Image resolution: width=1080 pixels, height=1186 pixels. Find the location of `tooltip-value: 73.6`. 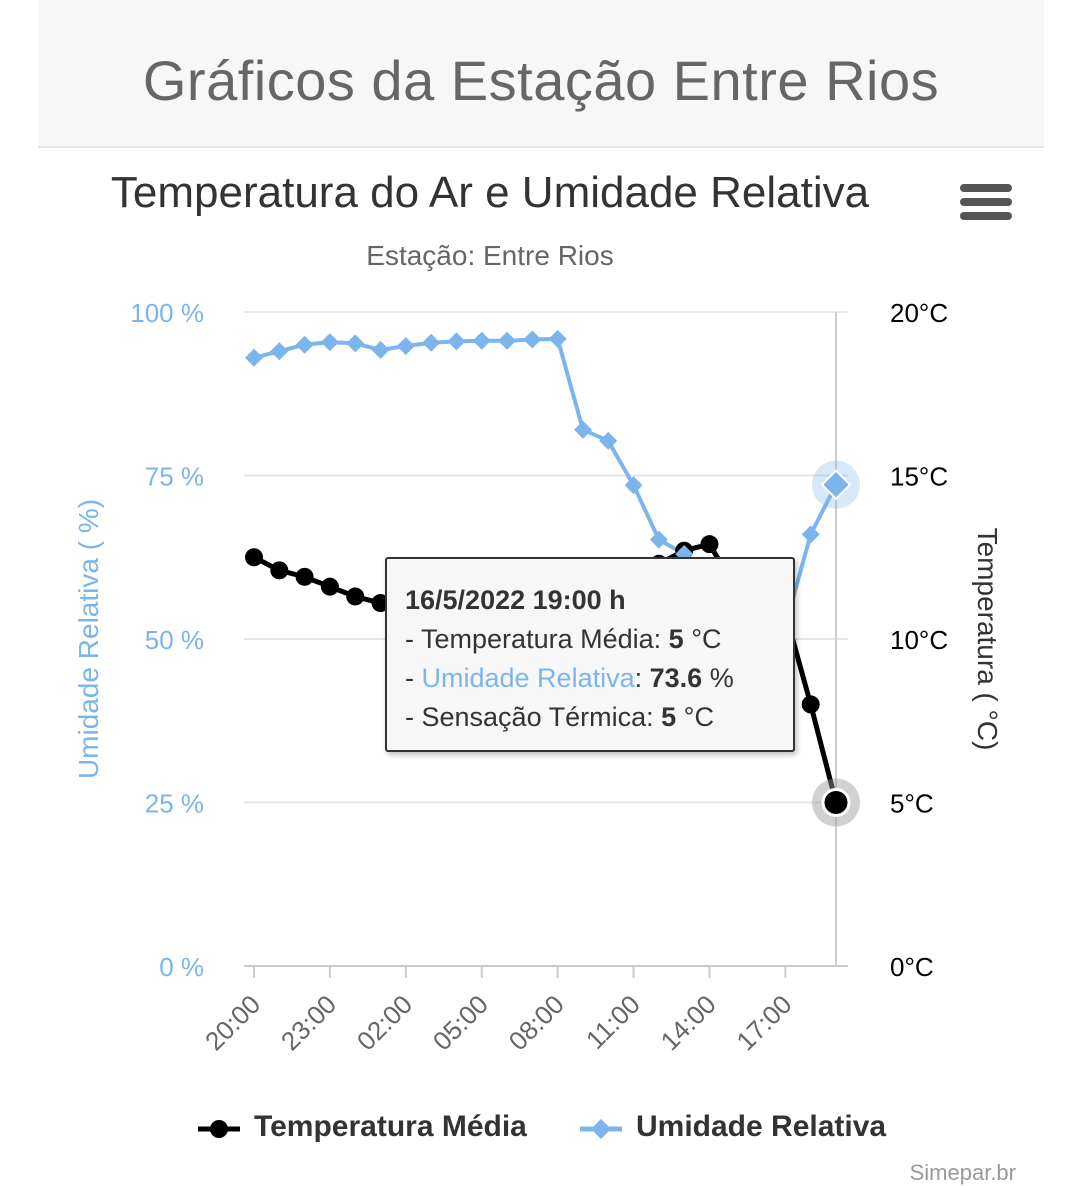

tooltip-value: 73.6 is located at coordinates (676, 678).